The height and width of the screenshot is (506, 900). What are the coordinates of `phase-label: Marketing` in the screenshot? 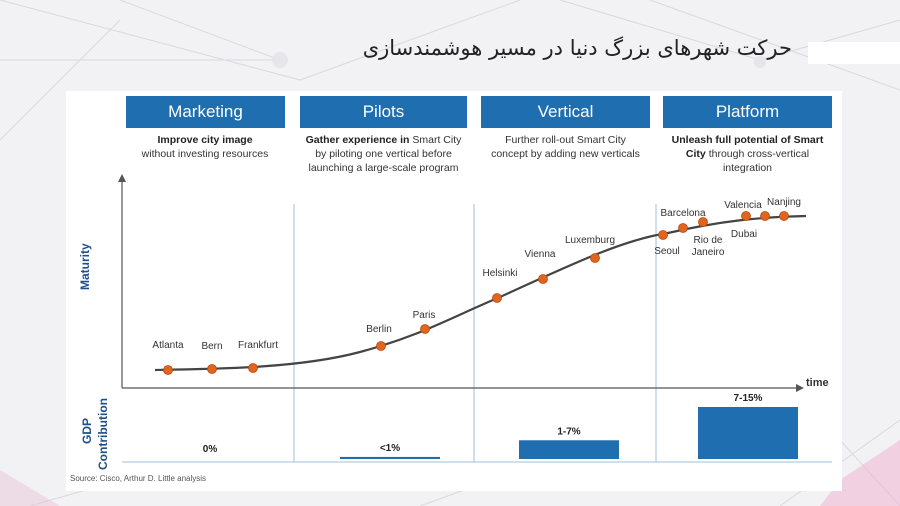 It's located at (205, 111).